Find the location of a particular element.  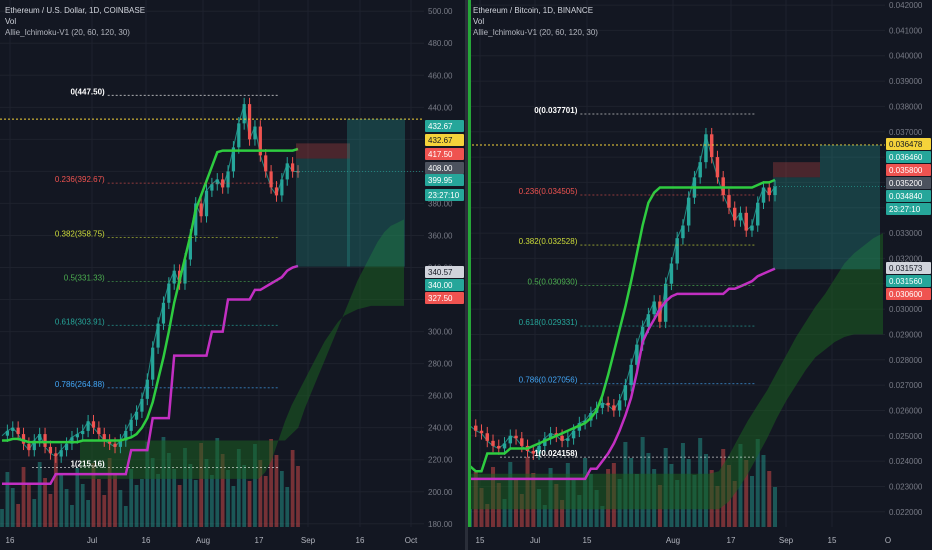

indicator-label-left: Allie_Ichimoku-V1 (20, 60, 120, 30) is located at coordinates (67, 32).